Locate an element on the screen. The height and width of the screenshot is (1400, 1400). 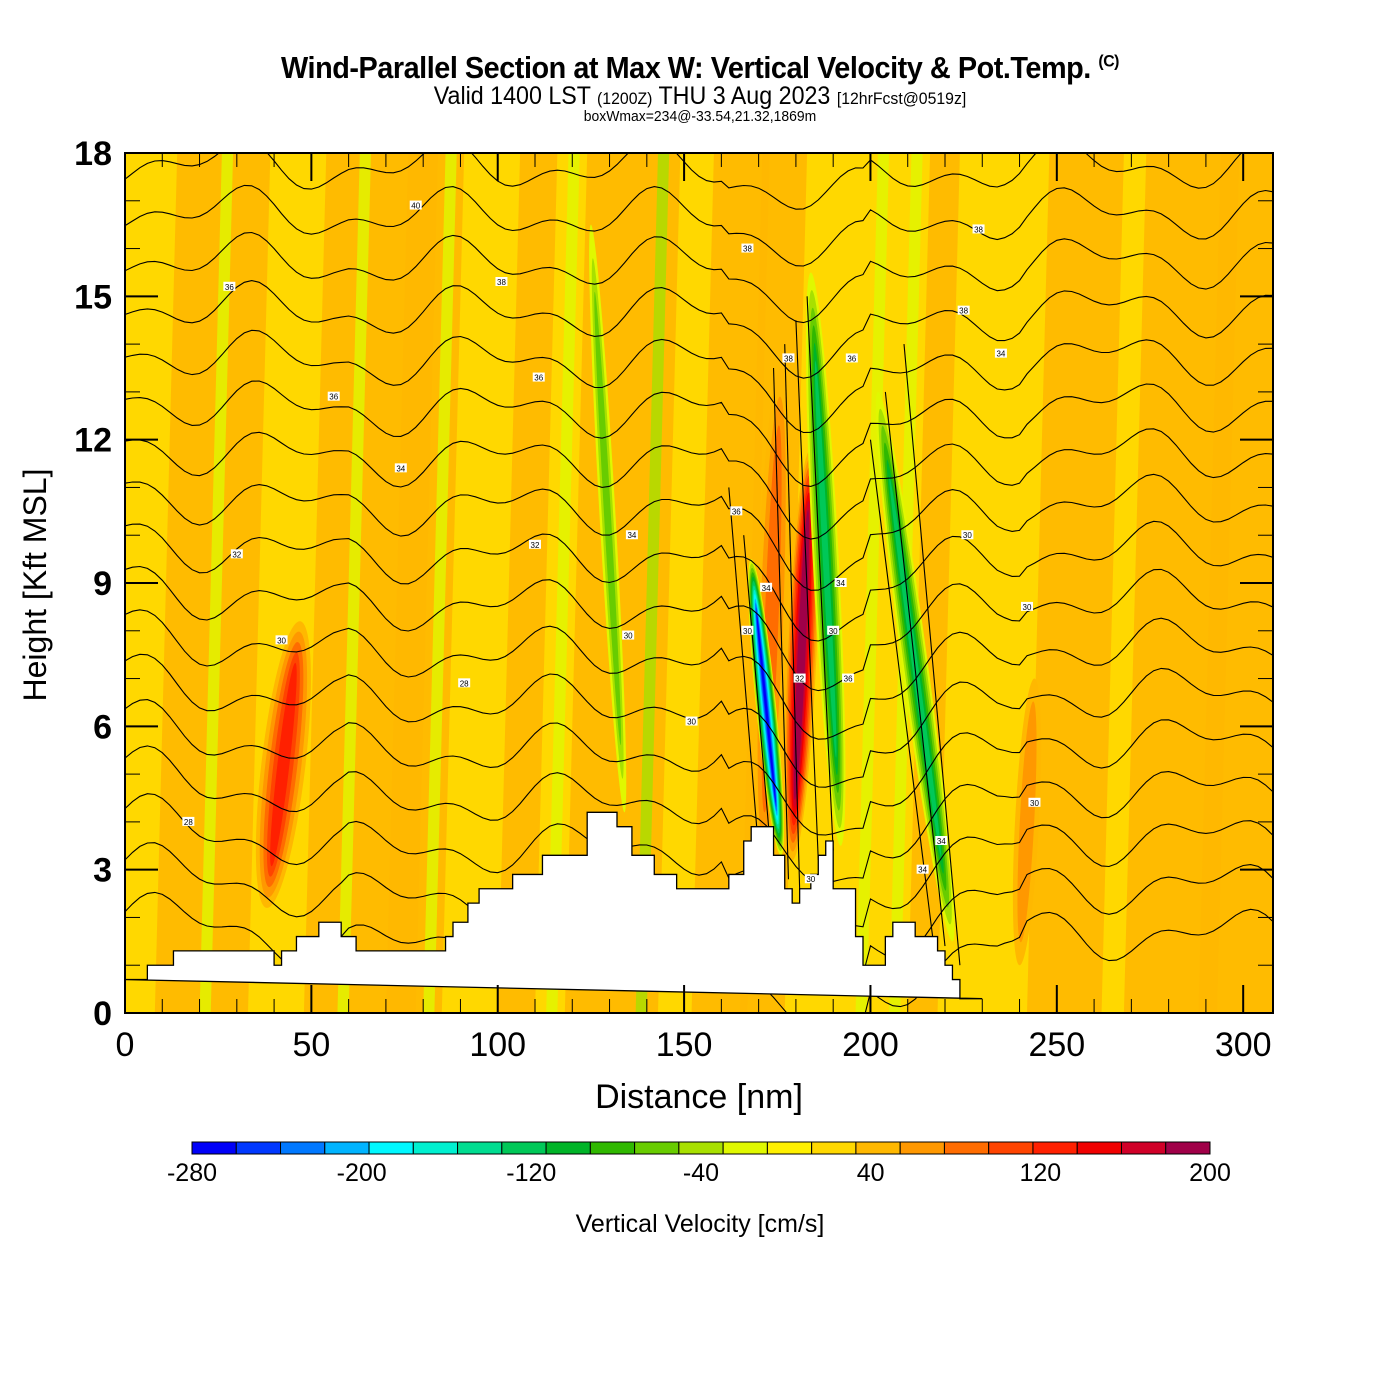
contour-label: 36 is located at coordinates (848, 678).